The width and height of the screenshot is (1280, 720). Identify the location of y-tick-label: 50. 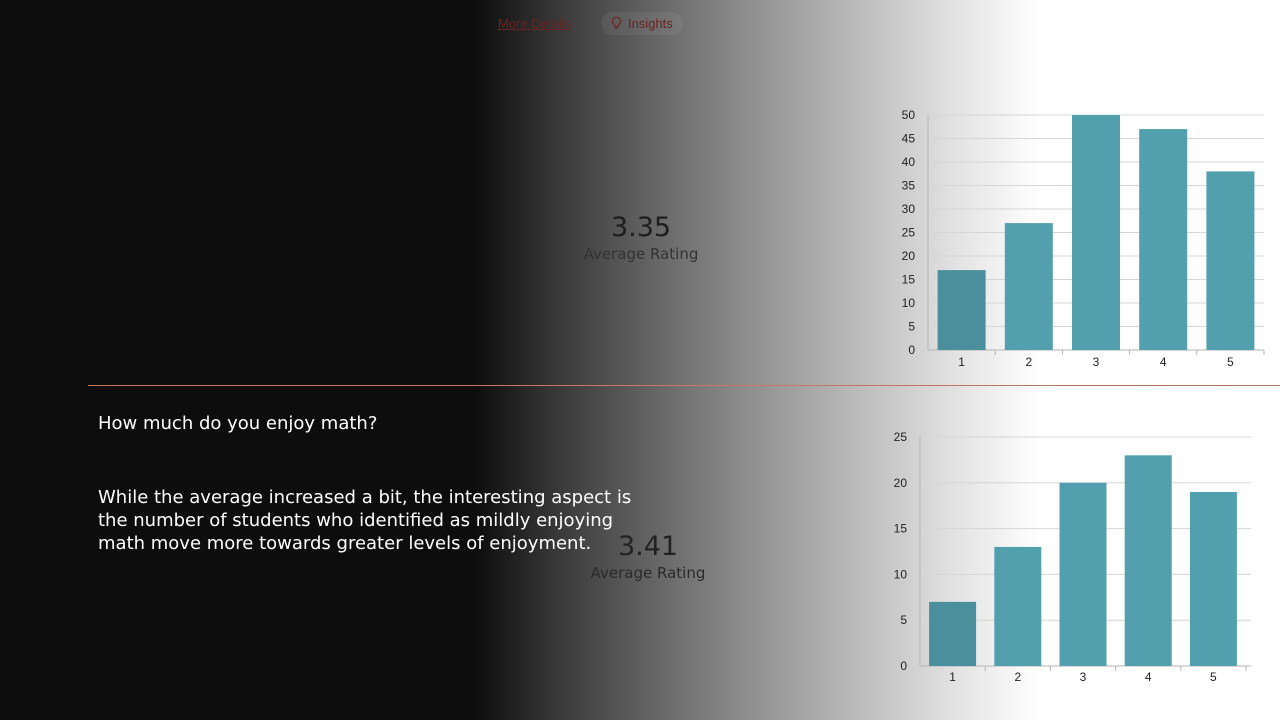
(909, 115).